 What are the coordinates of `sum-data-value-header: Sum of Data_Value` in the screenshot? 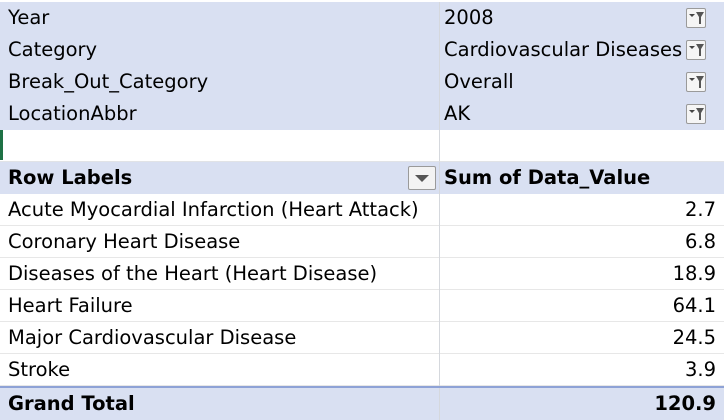 It's located at (582, 178).